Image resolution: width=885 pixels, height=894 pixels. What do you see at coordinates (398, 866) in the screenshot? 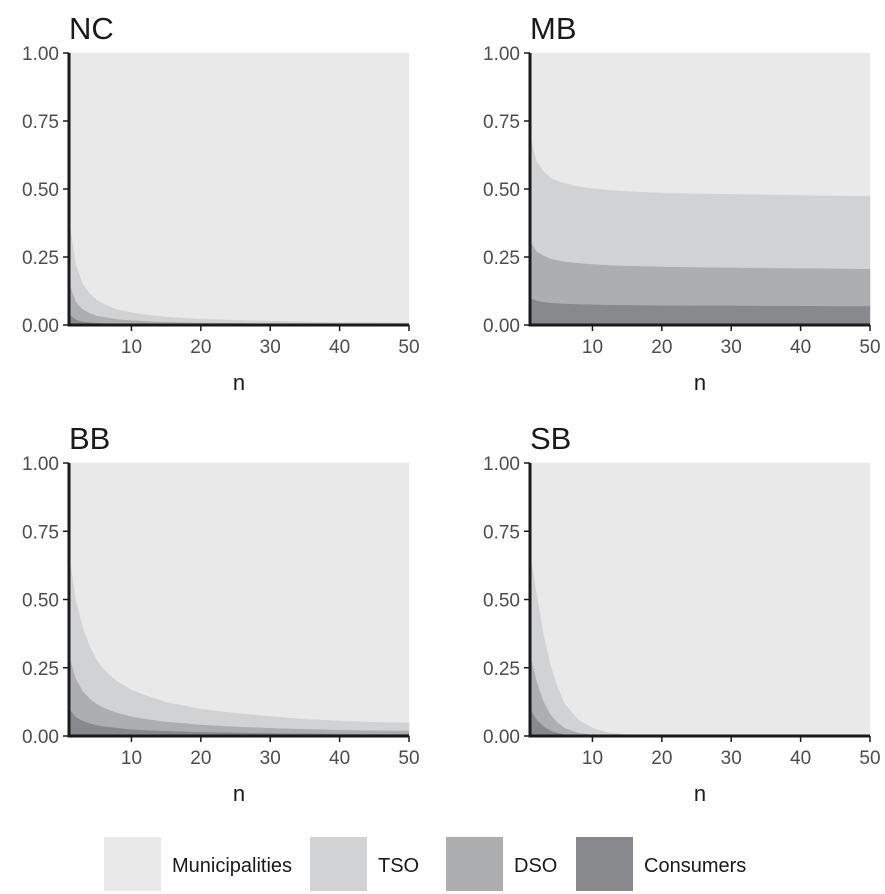
I see `legend-label: TSO` at bounding box center [398, 866].